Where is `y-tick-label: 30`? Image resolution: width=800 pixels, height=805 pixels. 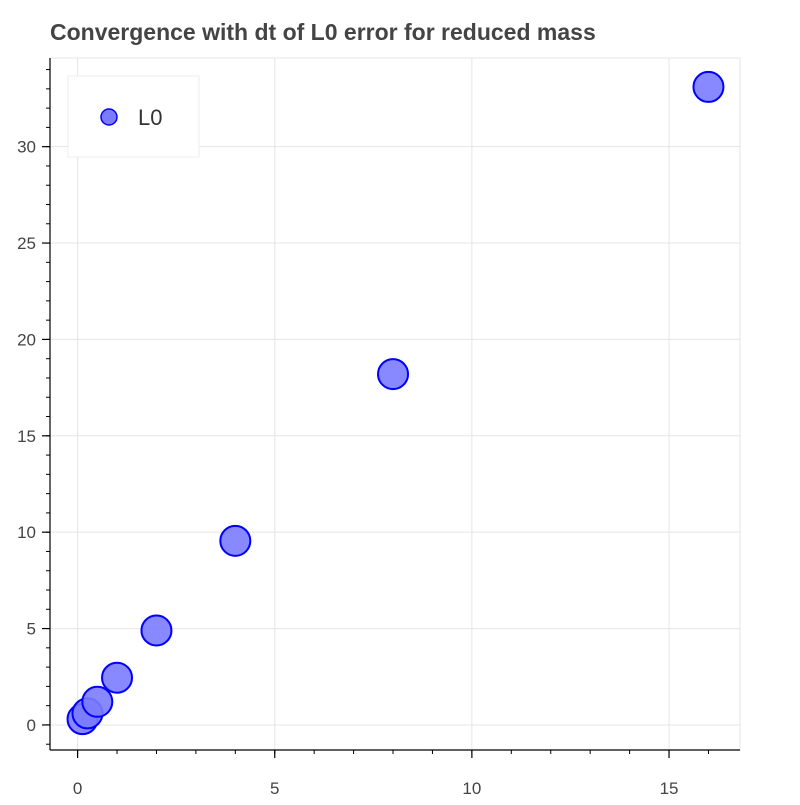 y-tick-label: 30 is located at coordinates (26, 147).